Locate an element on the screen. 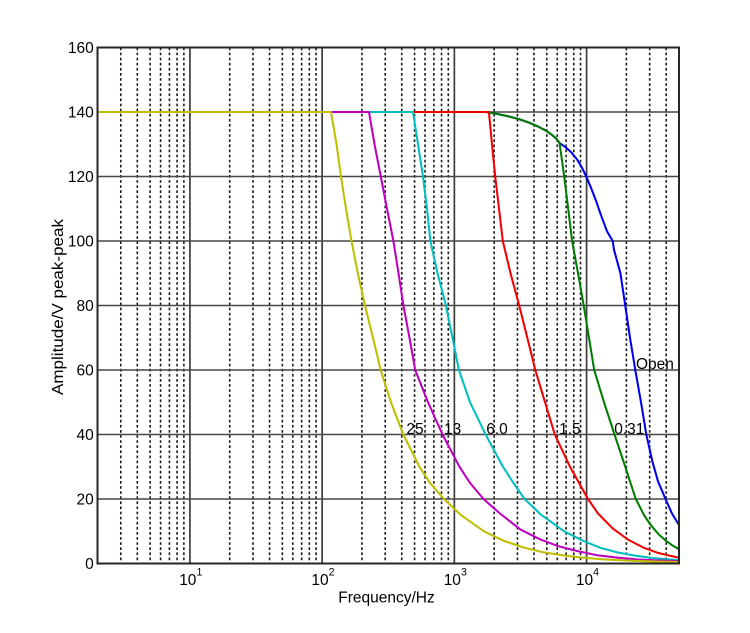  svg-text: 80 is located at coordinates (86, 306).